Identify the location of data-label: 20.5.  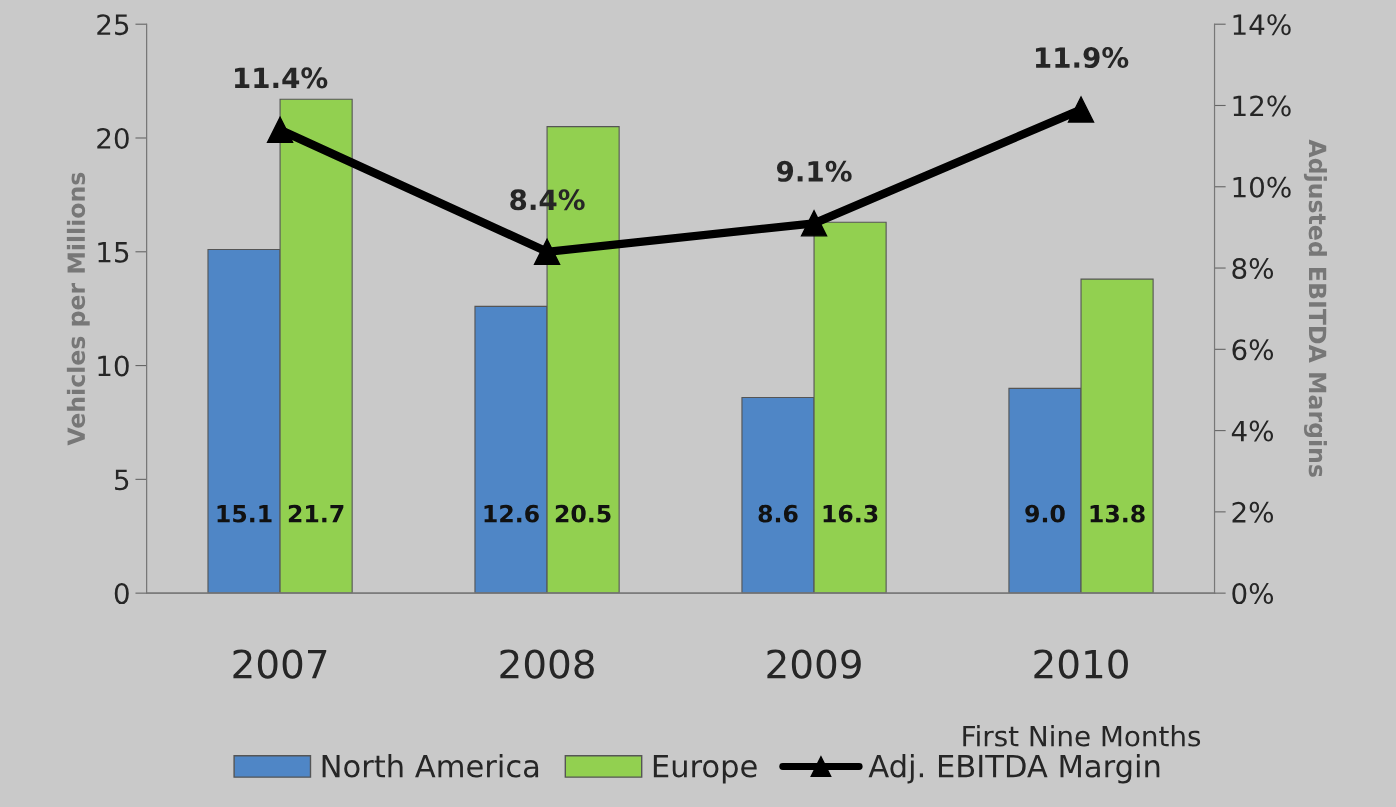
(583, 513).